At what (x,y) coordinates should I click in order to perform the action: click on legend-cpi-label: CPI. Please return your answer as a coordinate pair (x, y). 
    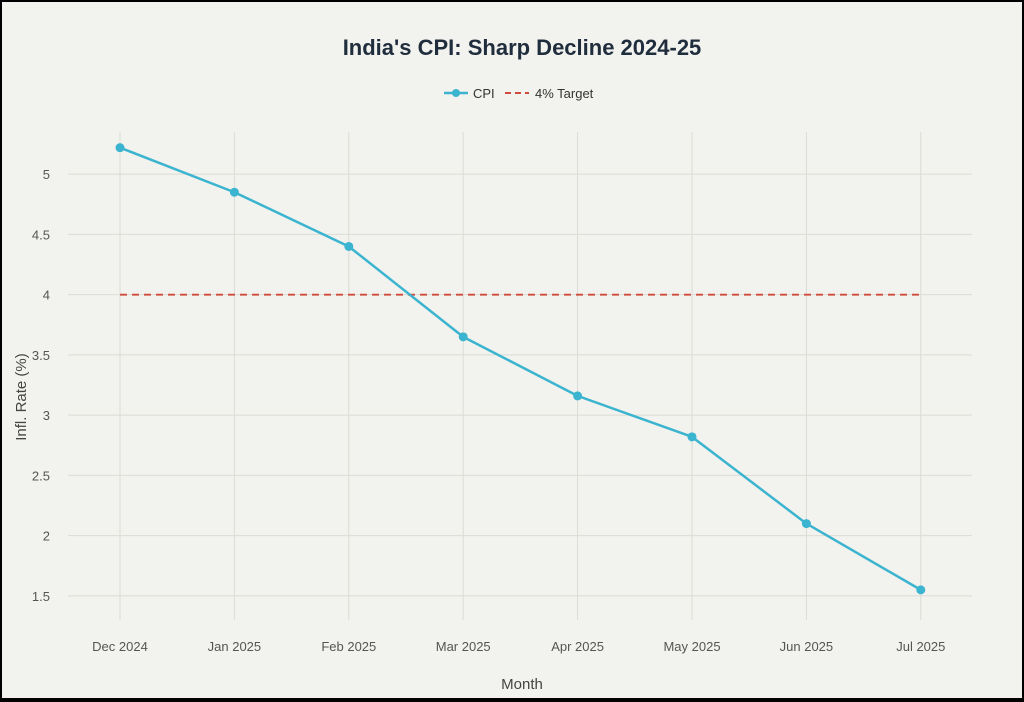
    Looking at the image, I should click on (484, 93).